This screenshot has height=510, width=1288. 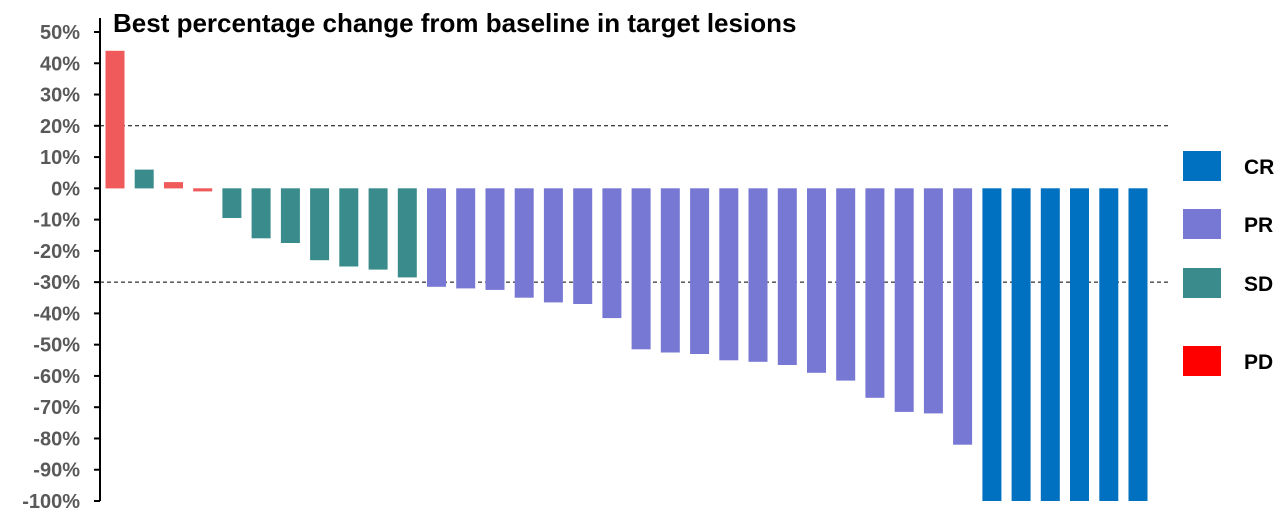 I want to click on y-tick-label: -50%, so click(x=56, y=346).